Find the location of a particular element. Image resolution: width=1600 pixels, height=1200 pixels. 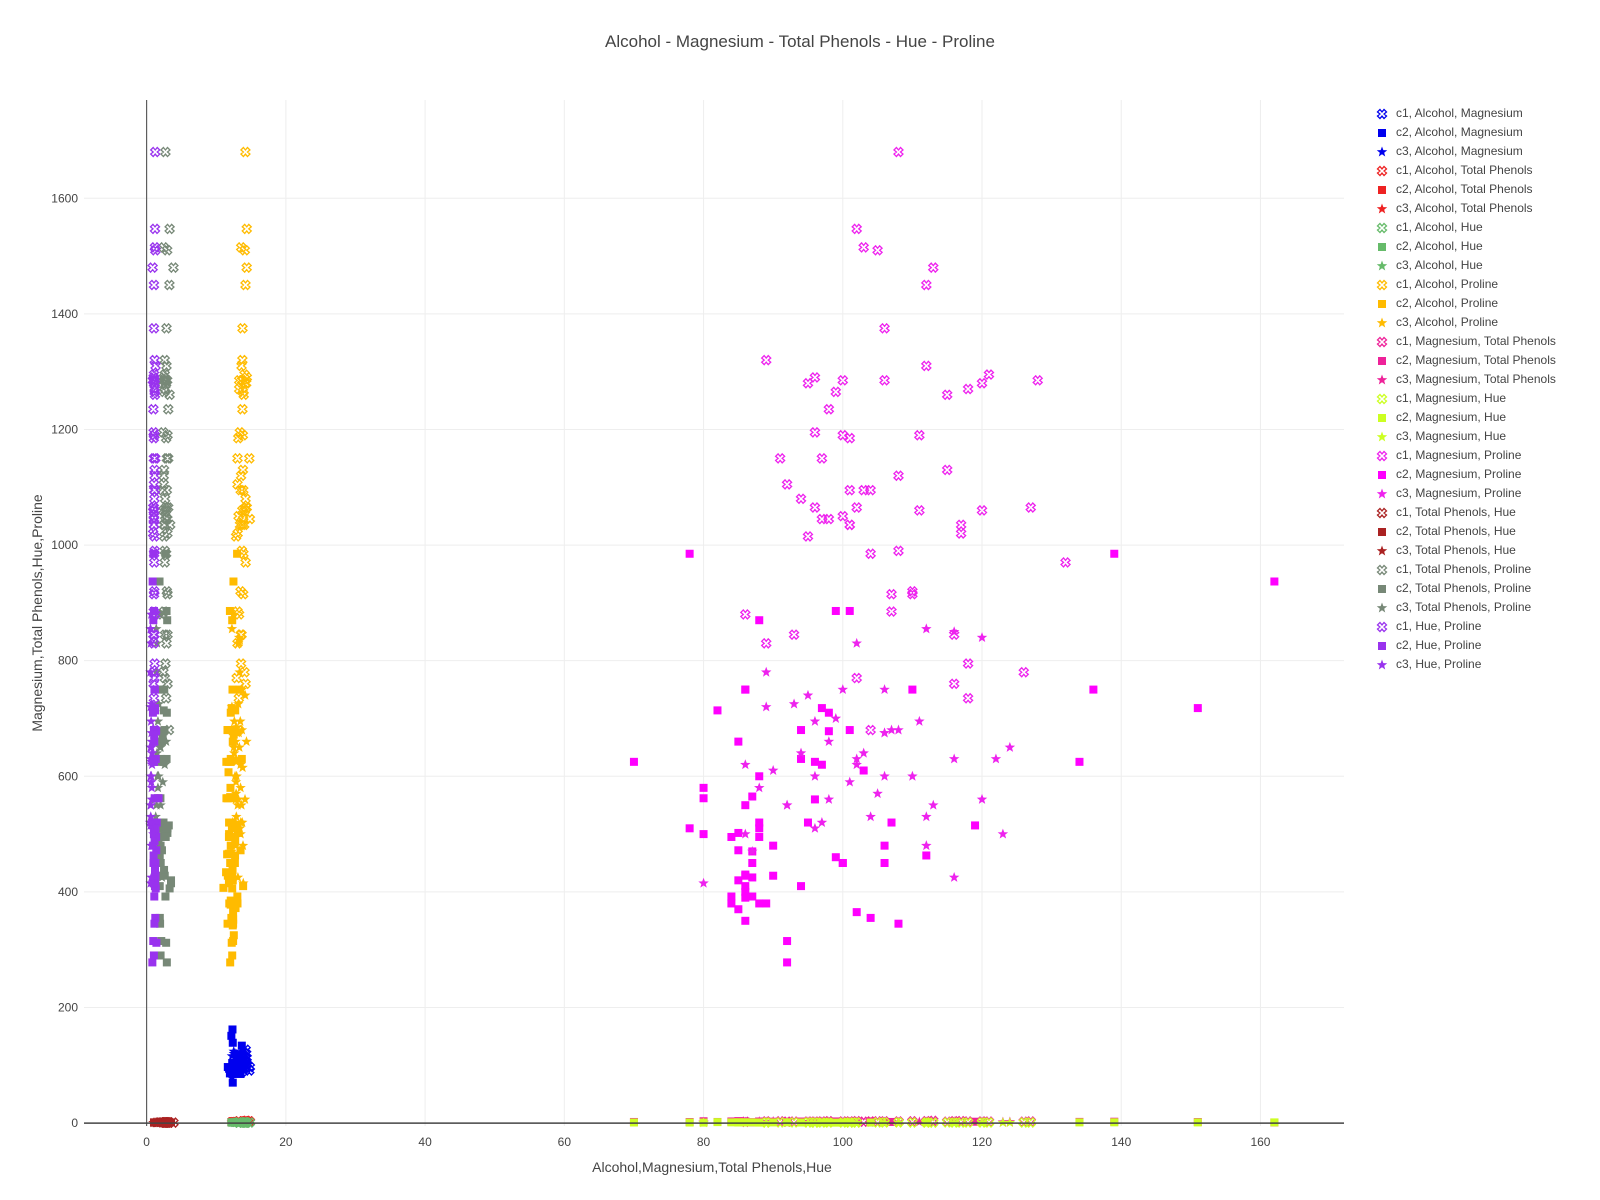

legend-item: c1, Hue, Proline is located at coordinates (1487, 626).